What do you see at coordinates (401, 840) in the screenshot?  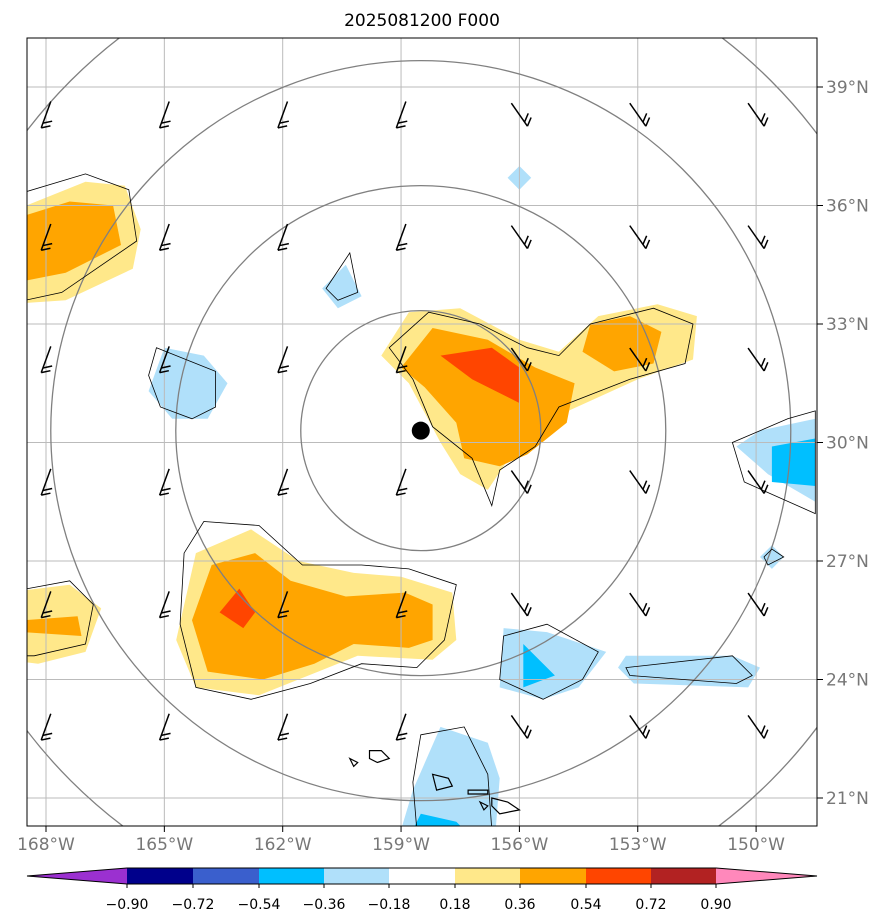 I see `x-axis-ticks: 168°W 165°W 162°W 159°W 156°W 153°W 150°W` at bounding box center [401, 840].